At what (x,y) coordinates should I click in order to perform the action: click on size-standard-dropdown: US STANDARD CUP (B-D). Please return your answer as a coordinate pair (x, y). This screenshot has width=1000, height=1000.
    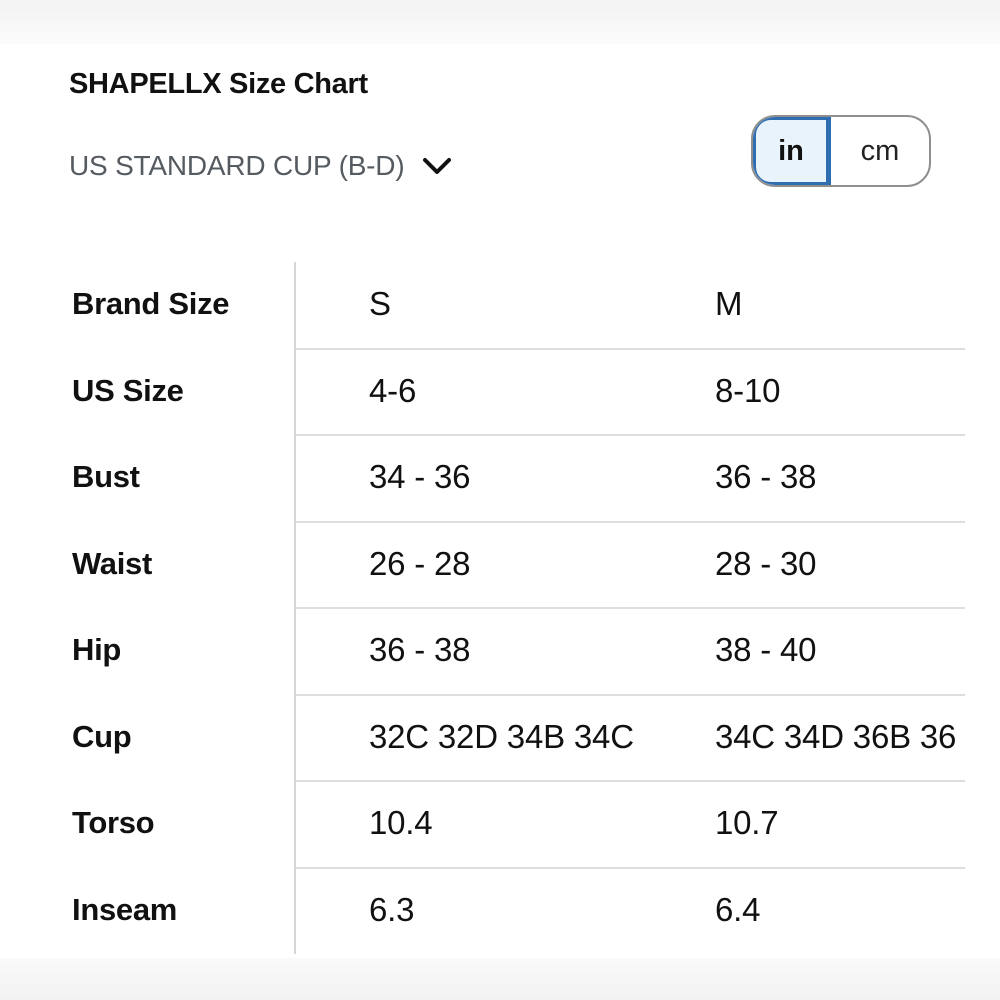
    Looking at the image, I should click on (261, 166).